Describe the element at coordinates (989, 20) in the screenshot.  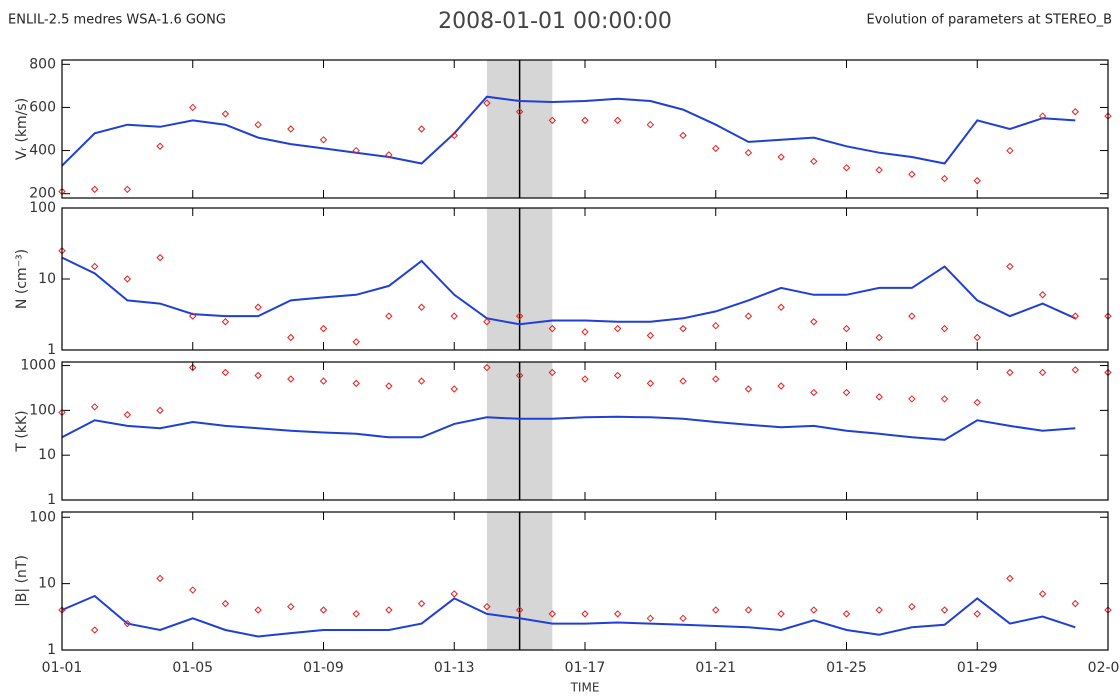
I see `header-right: Evolution of parameters at STEREO_B` at that location.